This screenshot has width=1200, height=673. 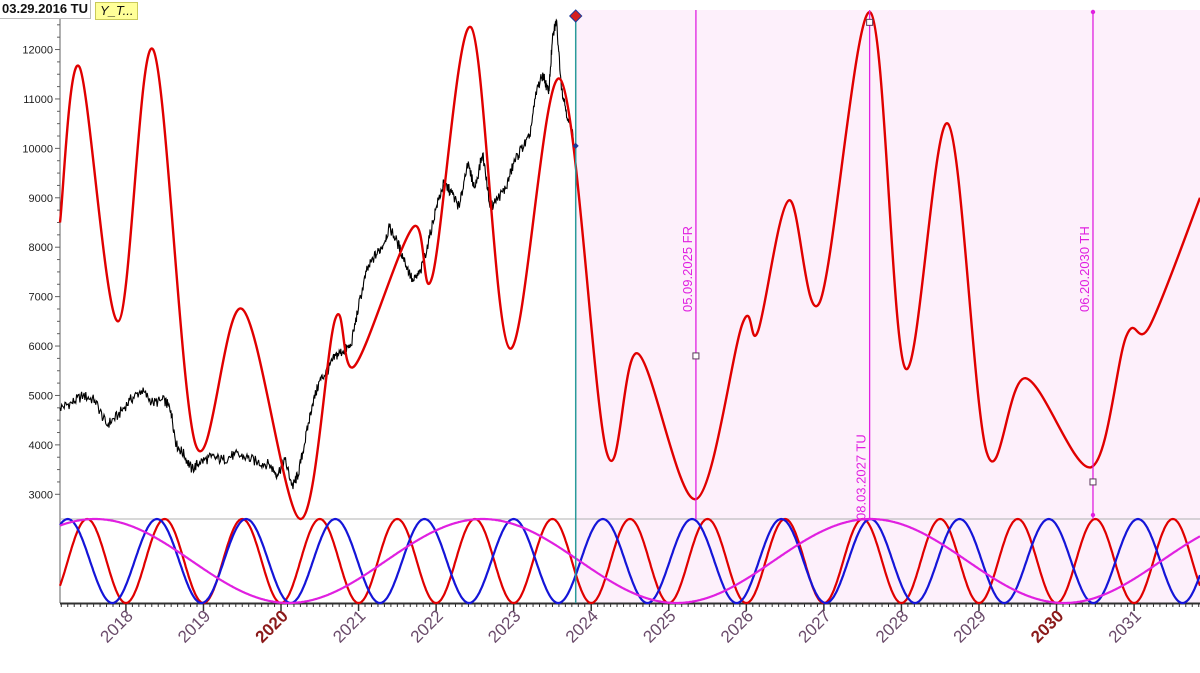 I want to click on x-tick-label: 2031, so click(x=1125, y=626).